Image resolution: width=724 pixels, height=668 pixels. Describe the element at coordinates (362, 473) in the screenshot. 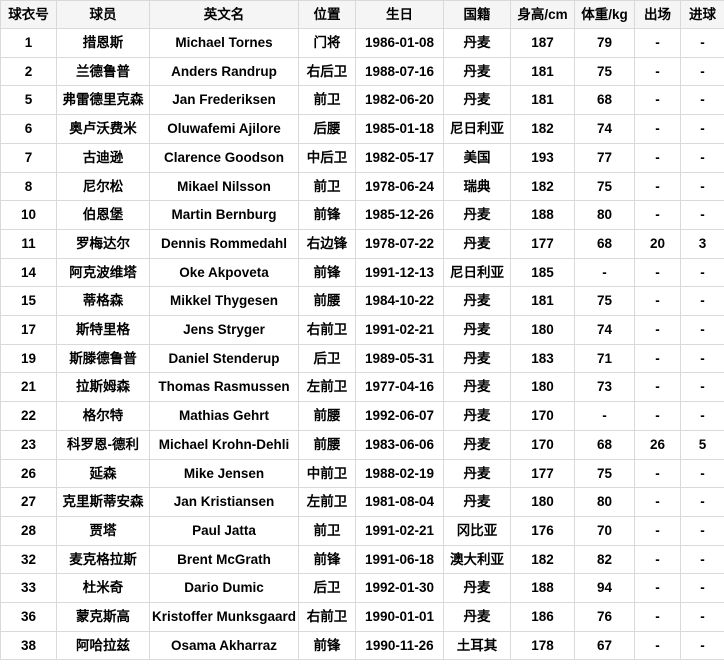

I see `table-row: 26 延森 Mike Jensen 中前卫 1988-02-19 丹麦 177 75- -` at that location.